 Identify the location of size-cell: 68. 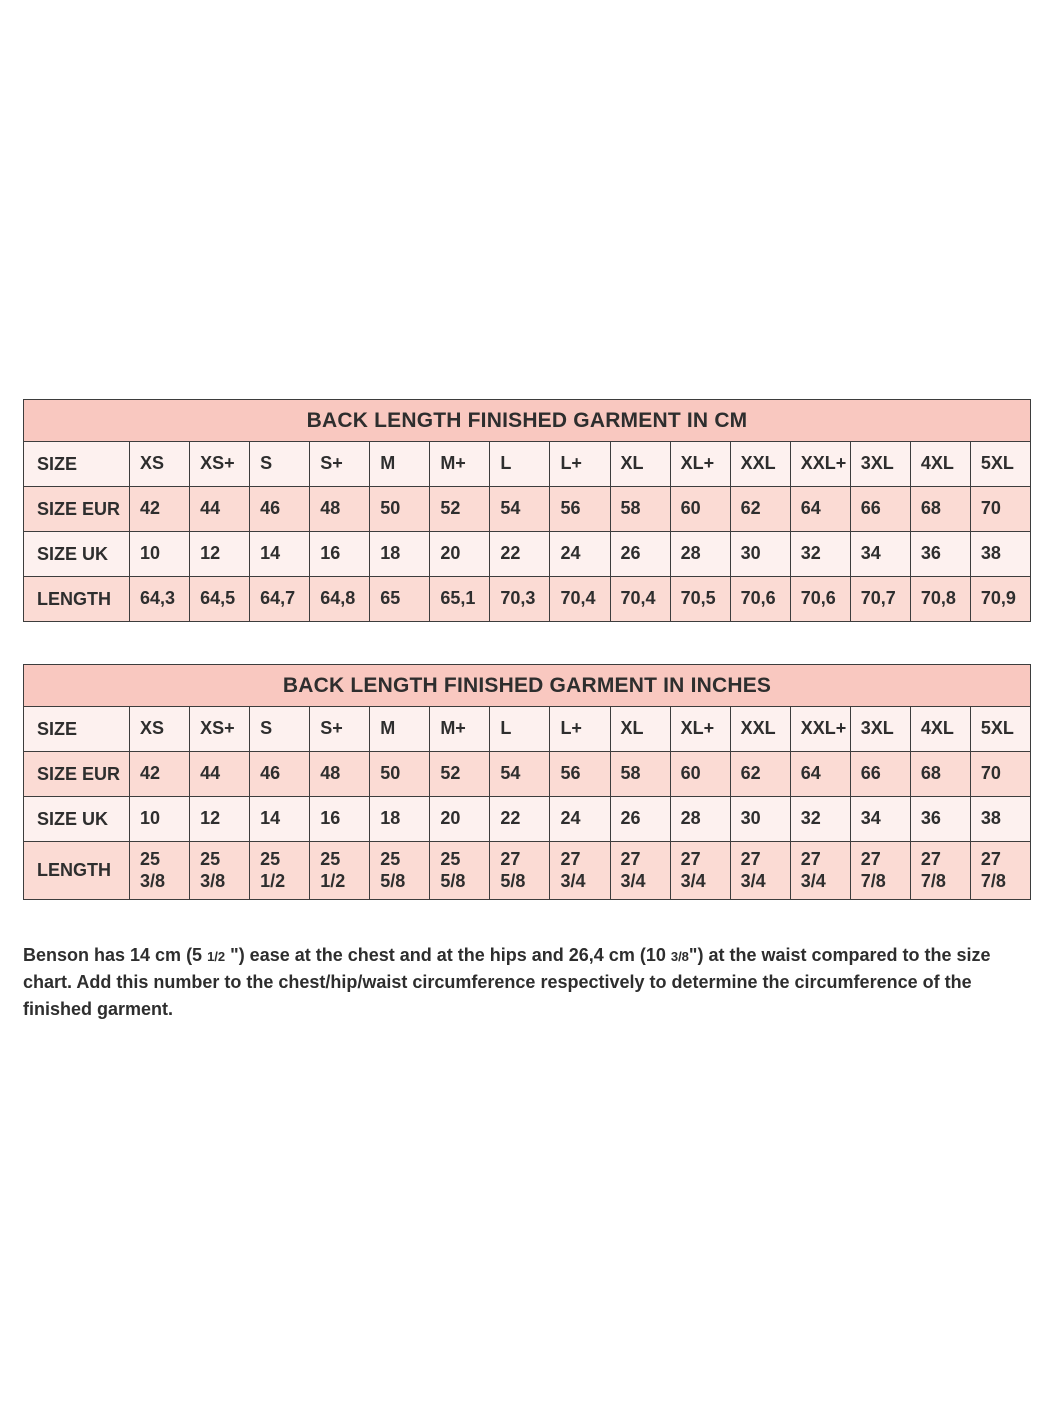
(940, 509).